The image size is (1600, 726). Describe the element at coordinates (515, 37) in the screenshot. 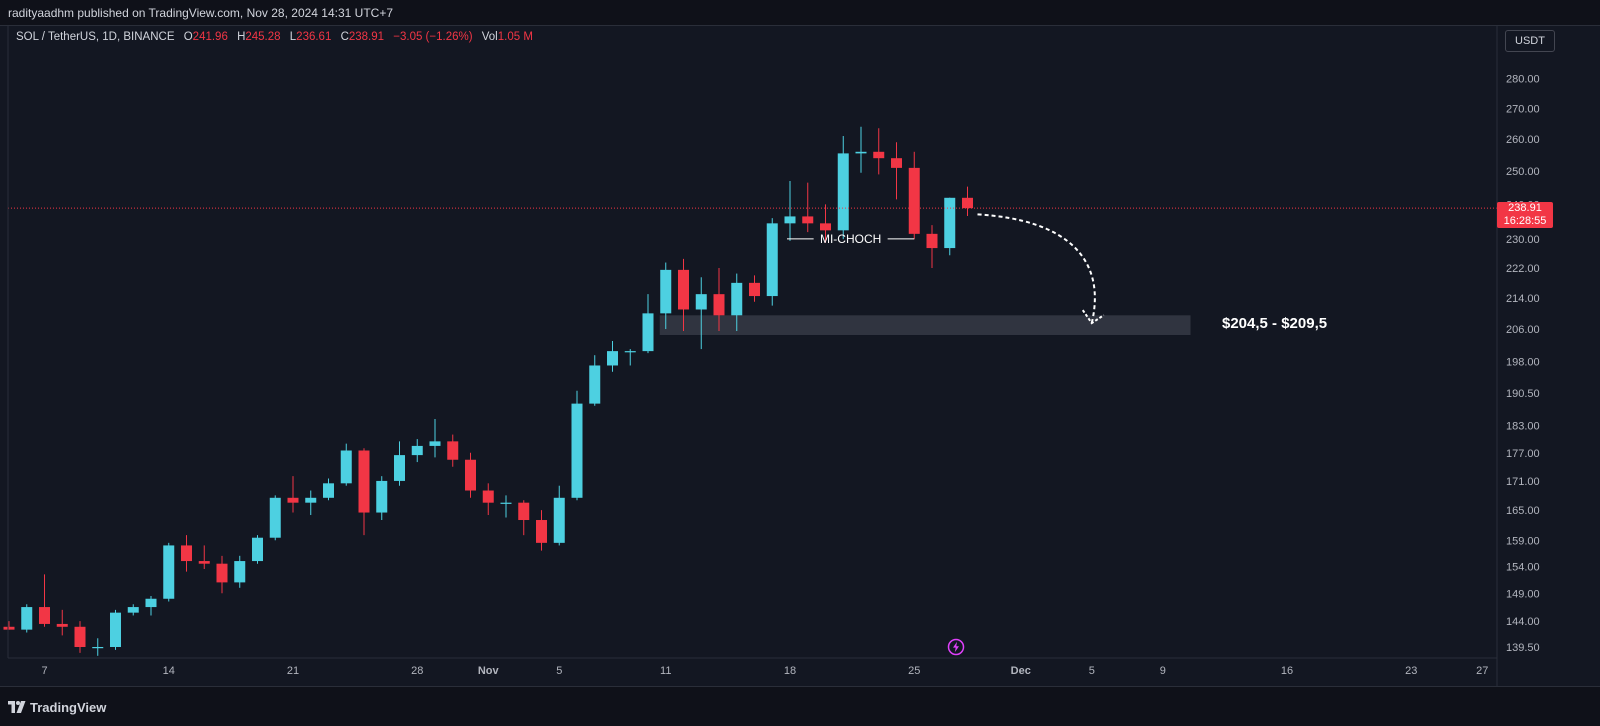

I see `volume-value: 1.05 M` at that location.